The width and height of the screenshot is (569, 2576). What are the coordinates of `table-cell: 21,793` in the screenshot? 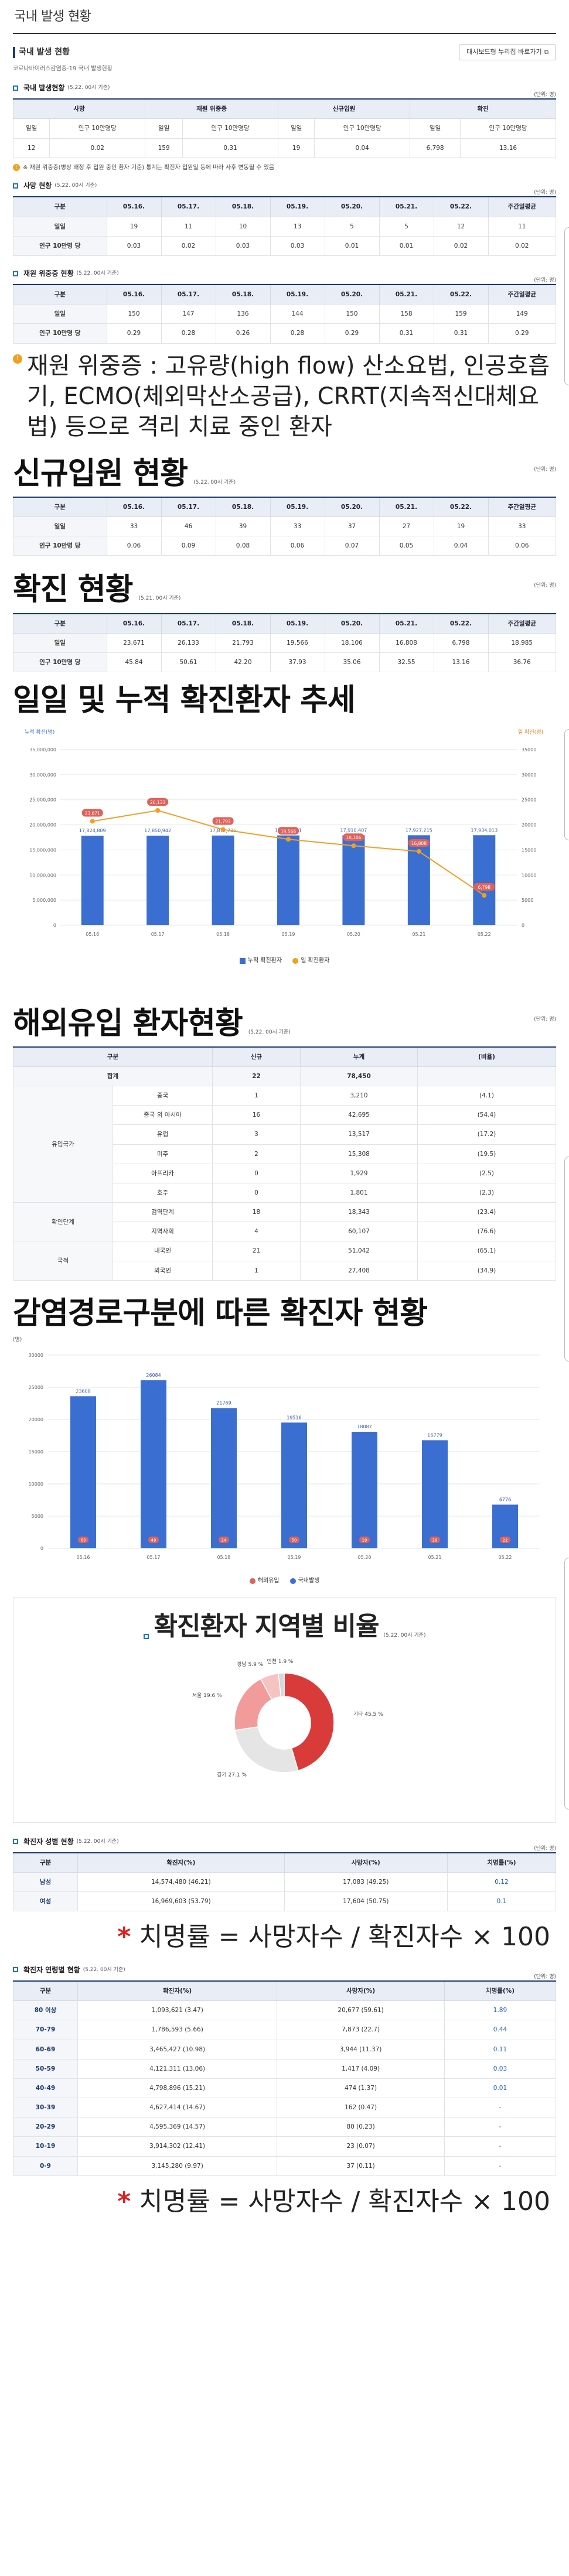 It's located at (243, 642).